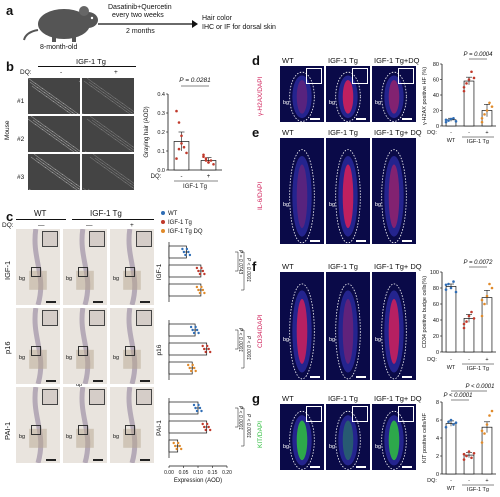 The image size is (500, 497). What do you see at coordinates (209, 177) in the screenshot?
I see `chart-b-category: +` at bounding box center [209, 177].